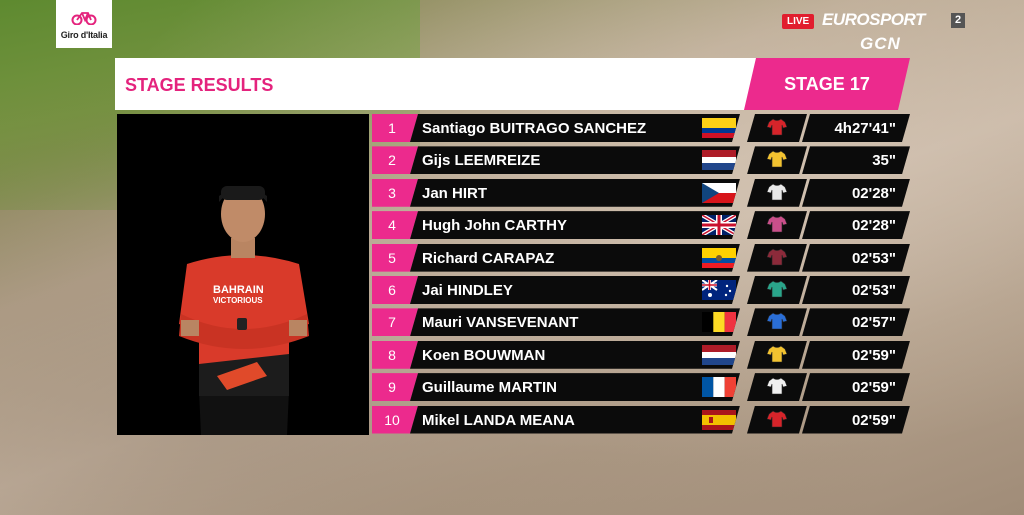 The width and height of the screenshot is (1024, 515). I want to click on result-row: 2 Gijs LEEMREIZE TJV 35", so click(642, 160).